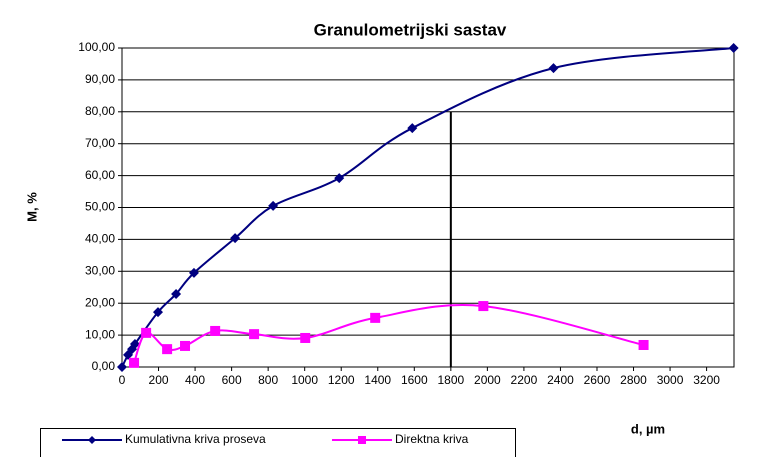 The height and width of the screenshot is (457, 779). I want to click on x-tick-label: 1800, so click(450, 380).